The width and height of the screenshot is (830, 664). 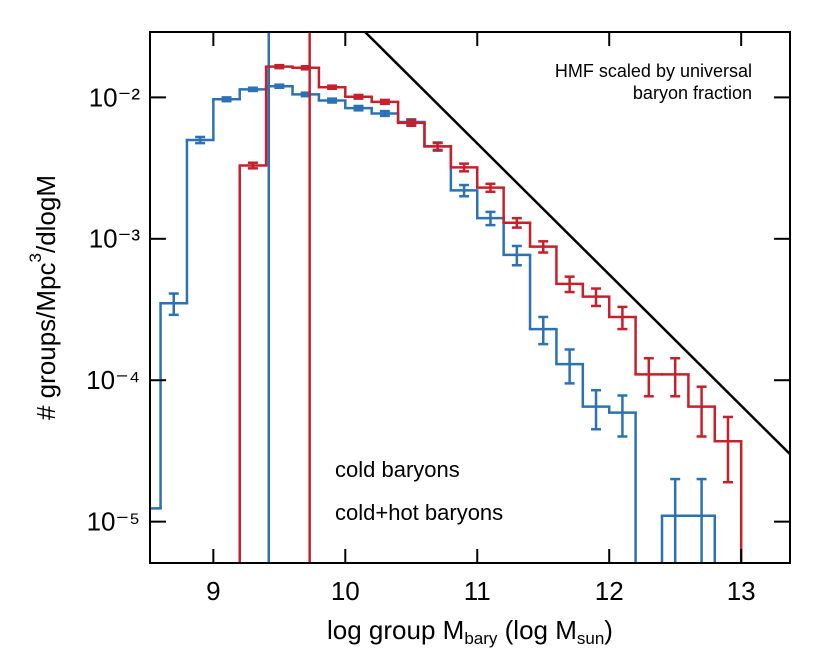 What do you see at coordinates (419, 512) in the screenshot?
I see `legend-entry: cold+hot baryons` at bounding box center [419, 512].